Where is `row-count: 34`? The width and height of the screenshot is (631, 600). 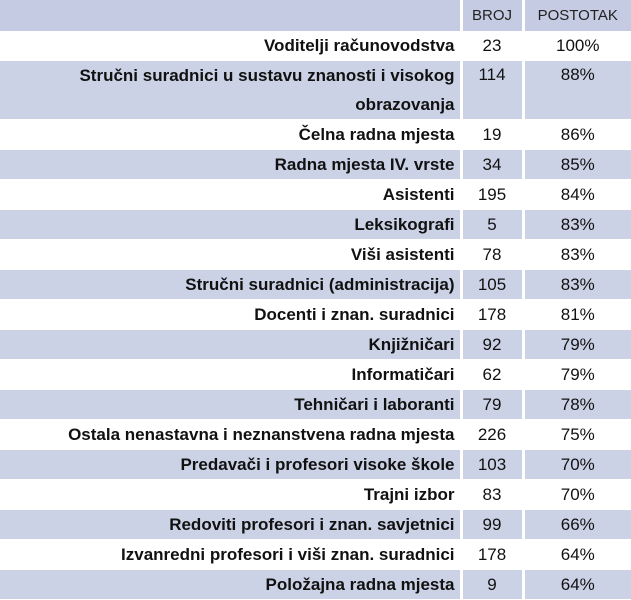
row-count: 34 is located at coordinates (491, 164).